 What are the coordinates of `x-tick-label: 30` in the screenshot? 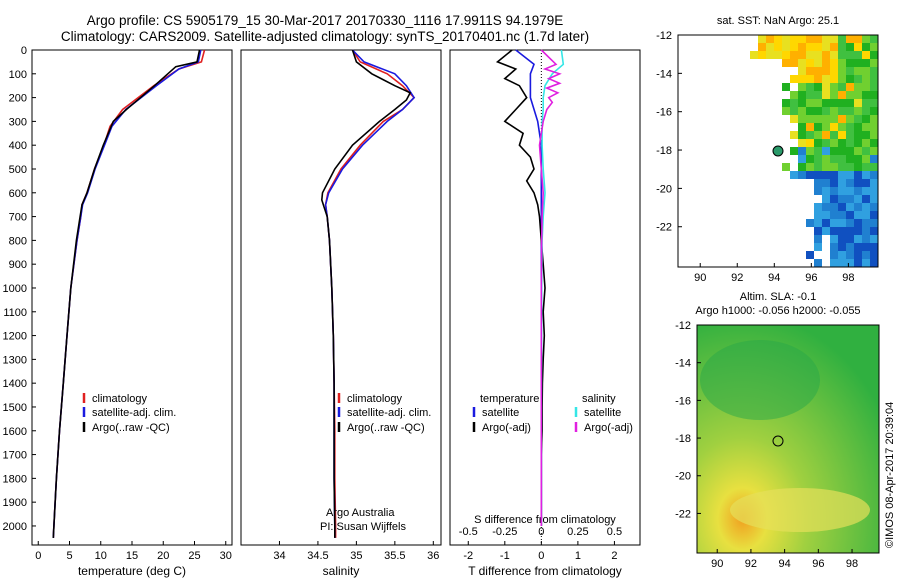 It's located at (226, 556).